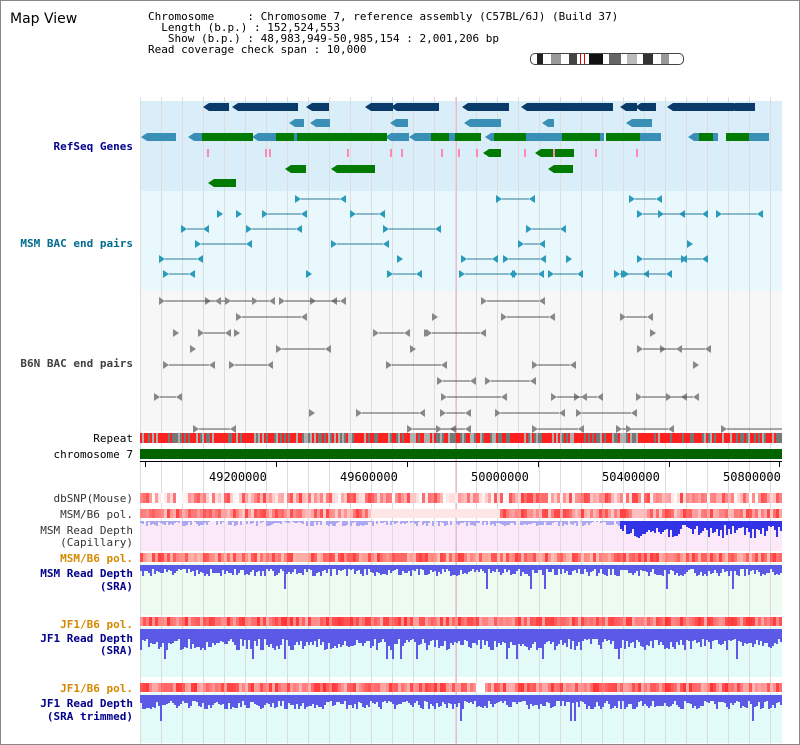  I want to click on track-label-msm-depth-capillary: MSM Read Depth, so click(86, 530).